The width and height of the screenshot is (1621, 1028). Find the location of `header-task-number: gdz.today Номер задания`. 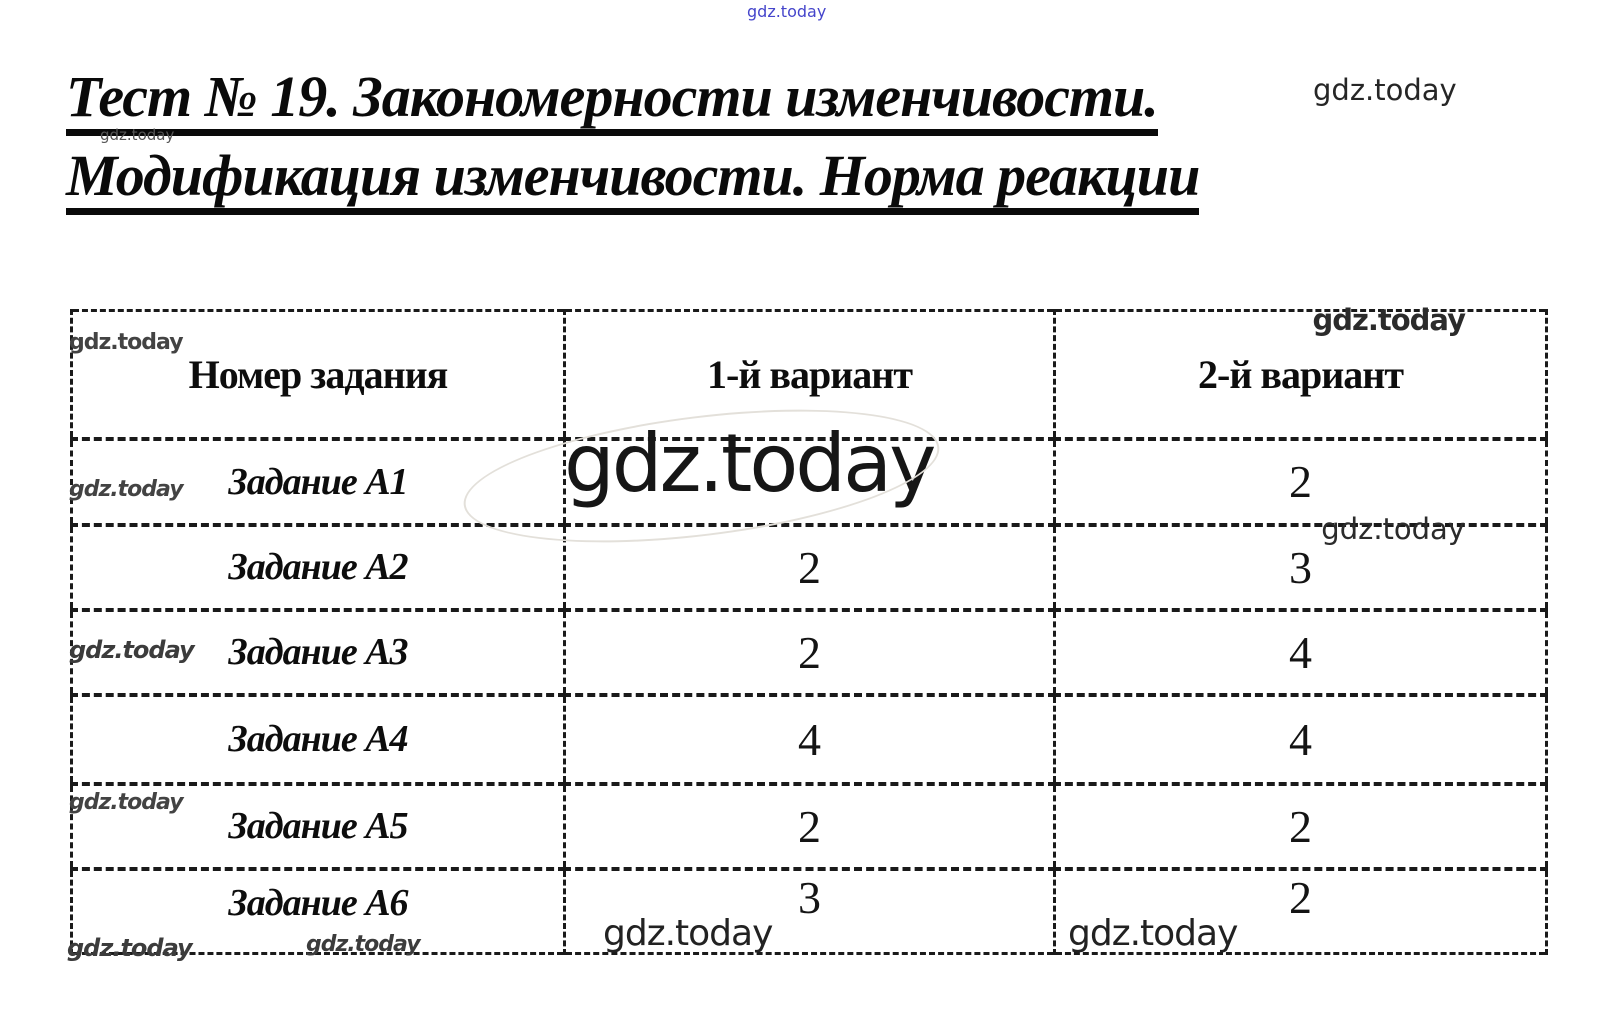

header-task-number: gdz.today Номер задания is located at coordinates (317, 374).